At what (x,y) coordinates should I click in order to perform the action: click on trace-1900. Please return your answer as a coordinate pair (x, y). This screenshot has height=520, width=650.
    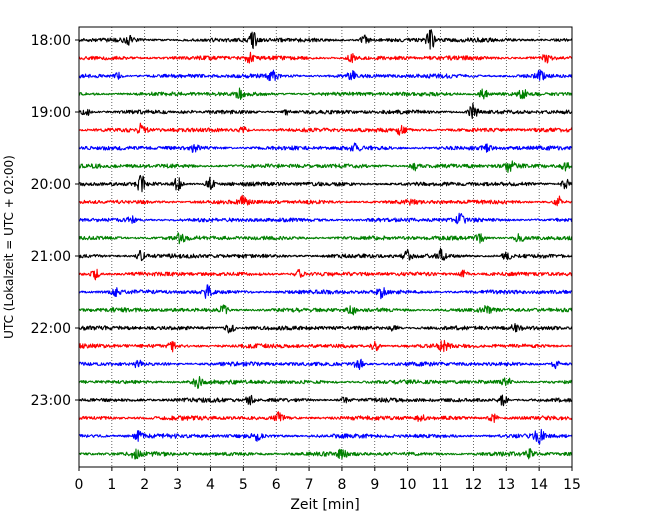
    Looking at the image, I should click on (325, 111).